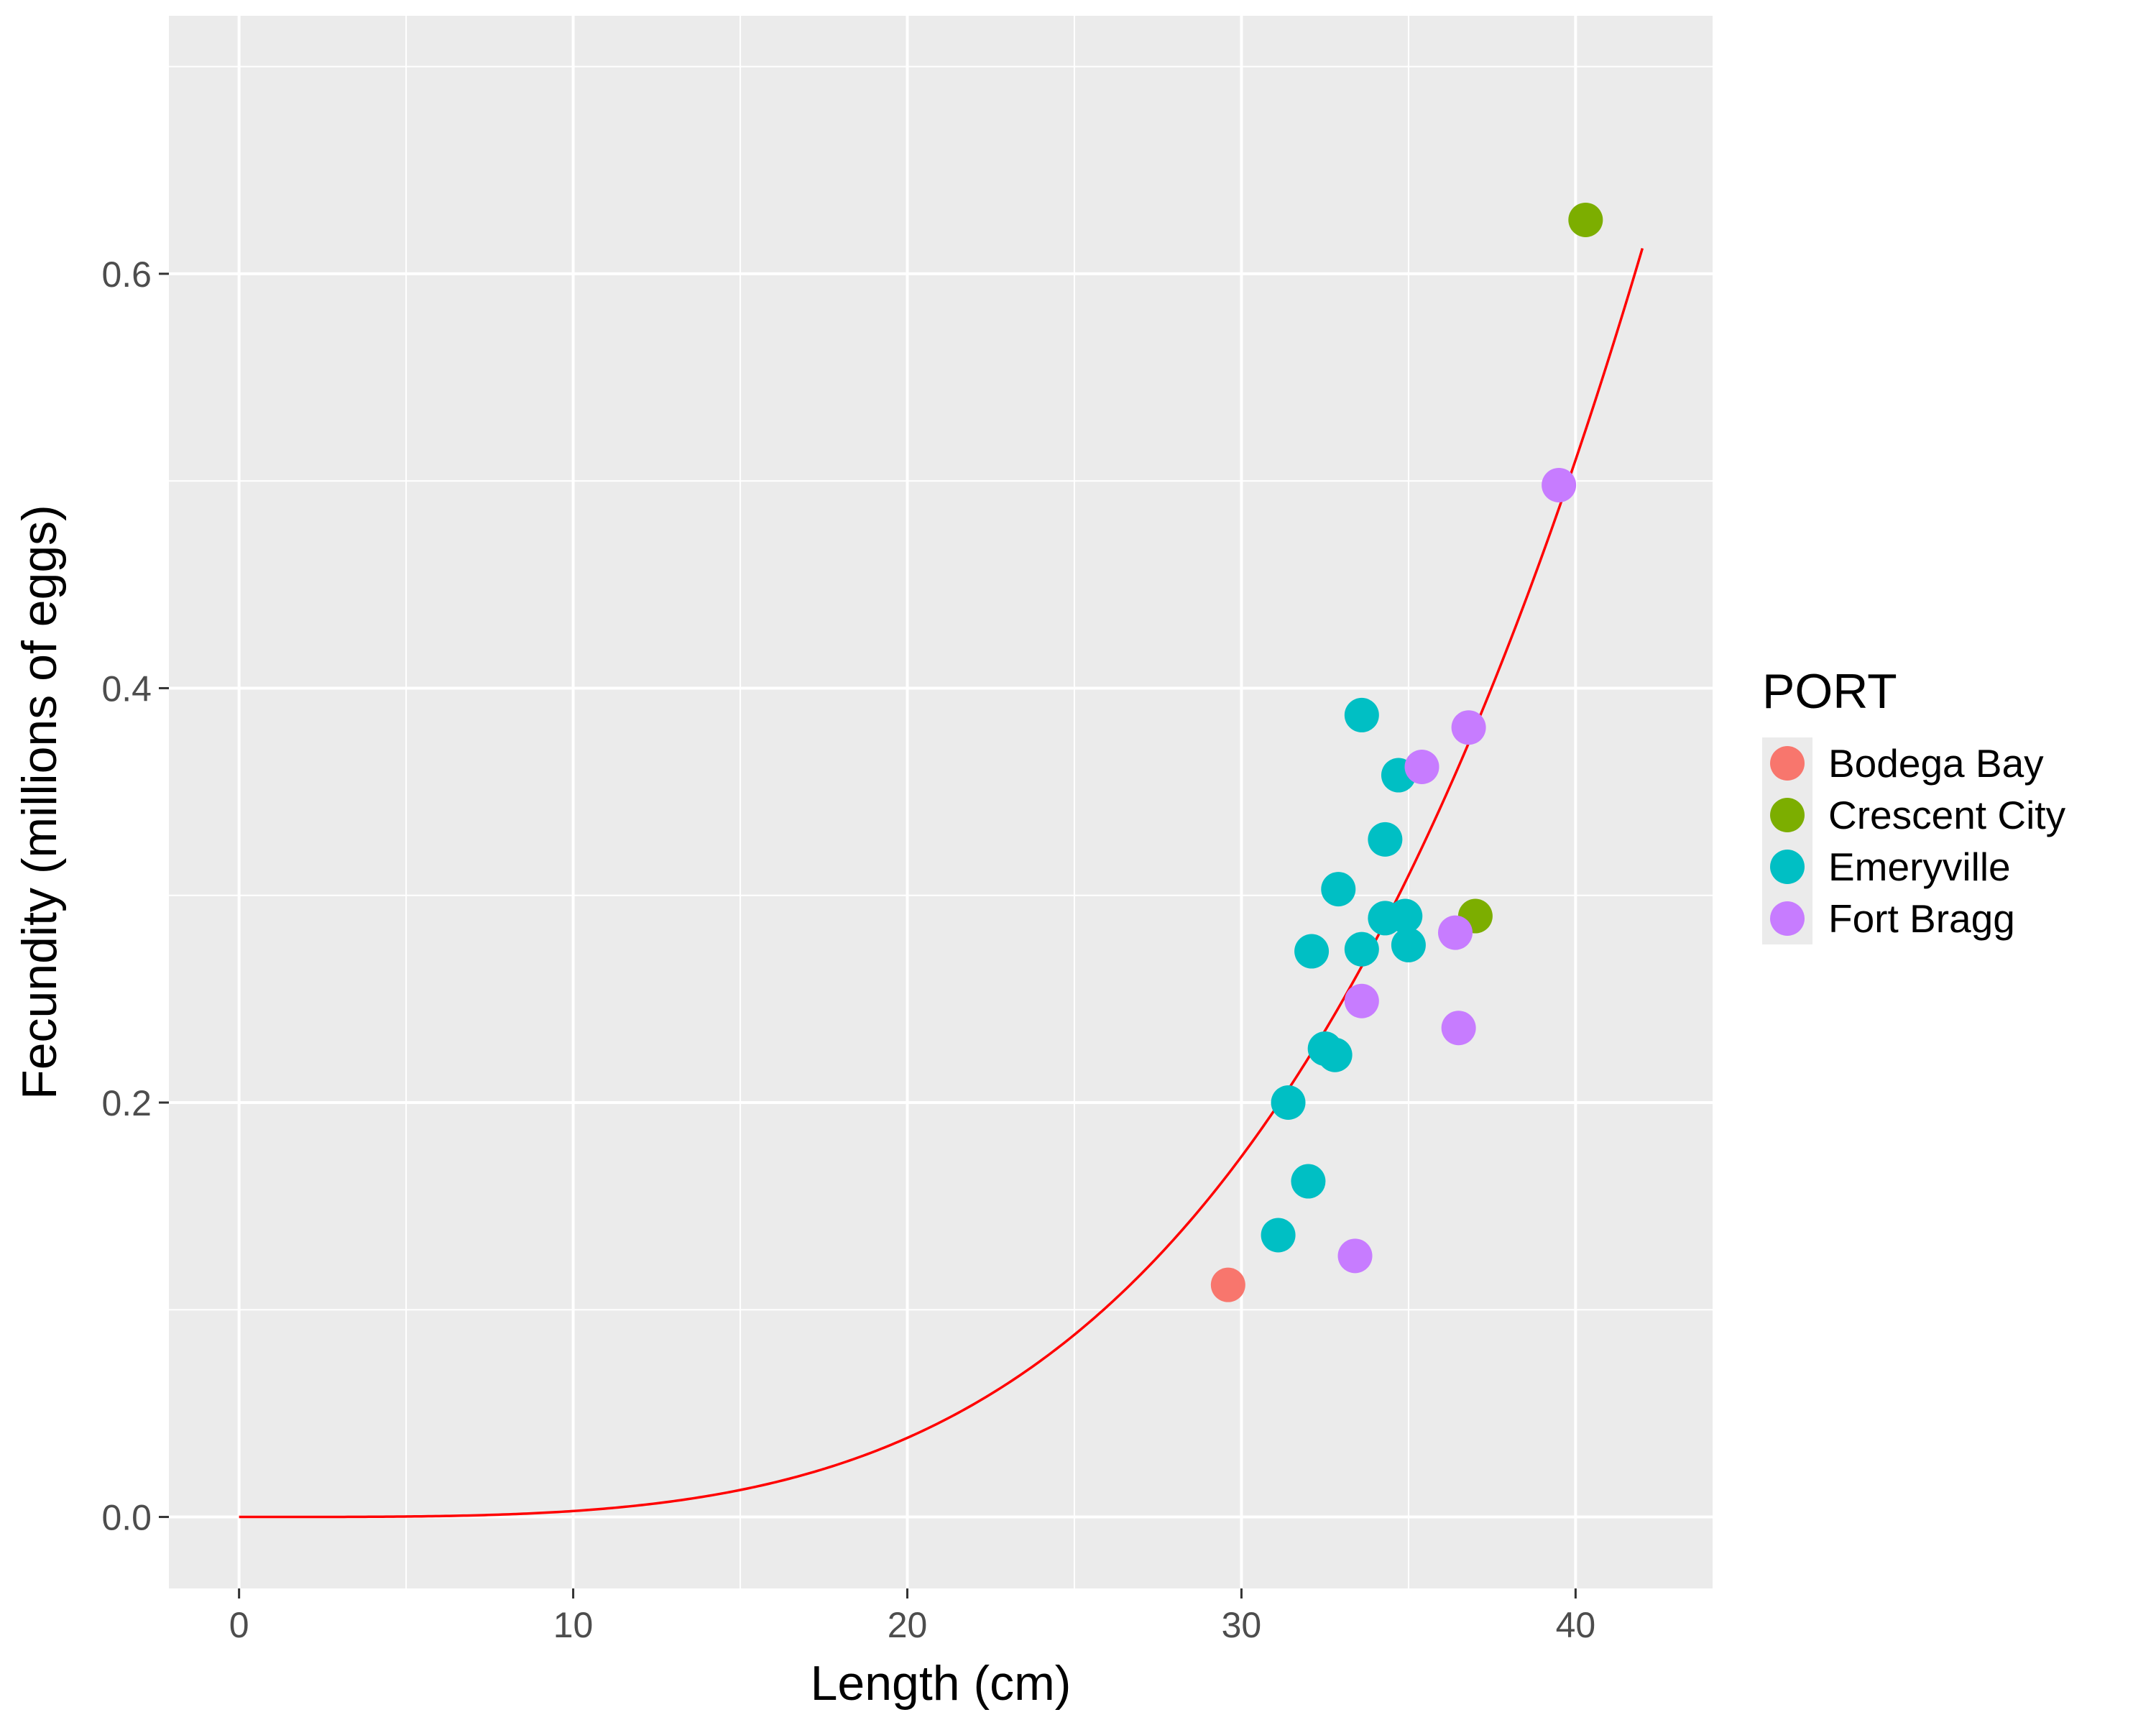 Image resolution: width=2156 pixels, height=1725 pixels. What do you see at coordinates (1947, 815) in the screenshot?
I see `legend-label: Crescent City` at bounding box center [1947, 815].